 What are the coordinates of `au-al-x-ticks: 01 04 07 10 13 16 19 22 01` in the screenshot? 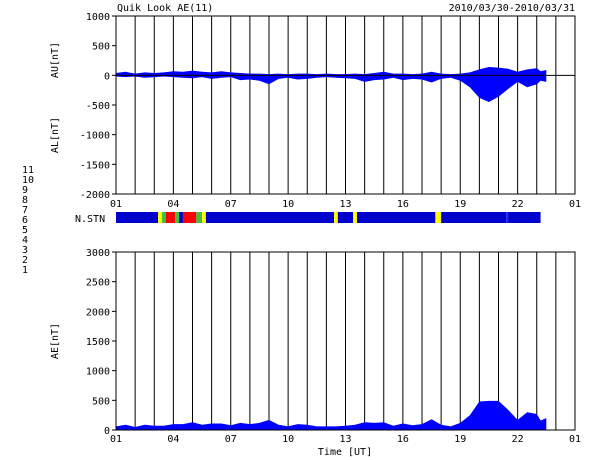 It's located at (345, 204).